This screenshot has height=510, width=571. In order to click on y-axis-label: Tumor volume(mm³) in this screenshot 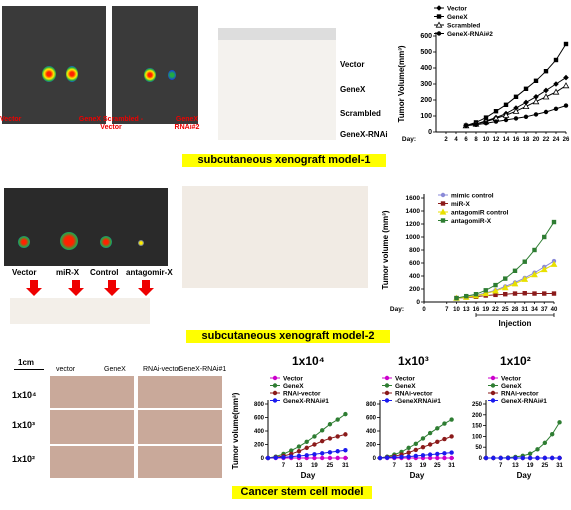, I will do `click(235, 430)`.